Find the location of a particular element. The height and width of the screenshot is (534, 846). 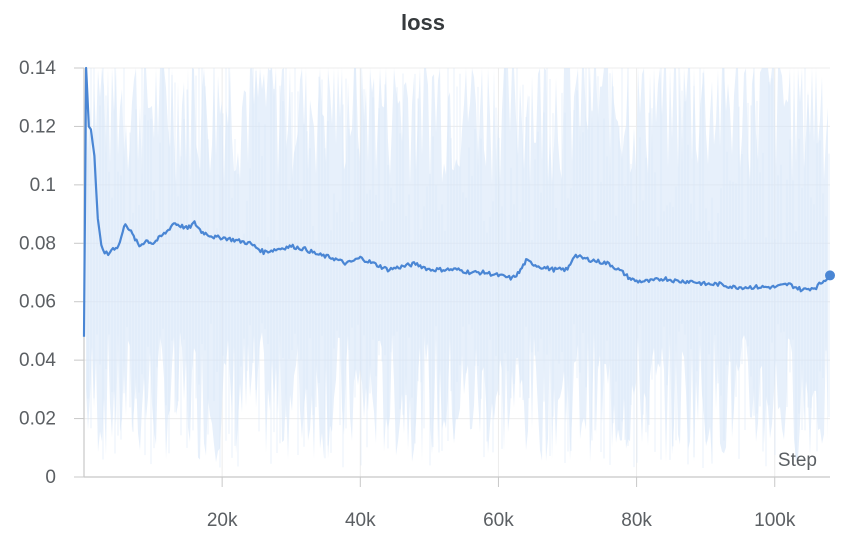

y-tick-label: 0 is located at coordinates (50, 477).